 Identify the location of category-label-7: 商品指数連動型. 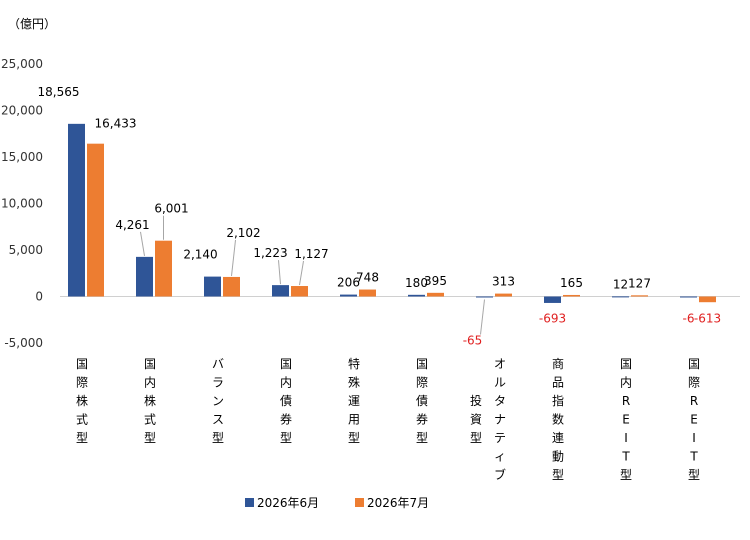
(558, 419).